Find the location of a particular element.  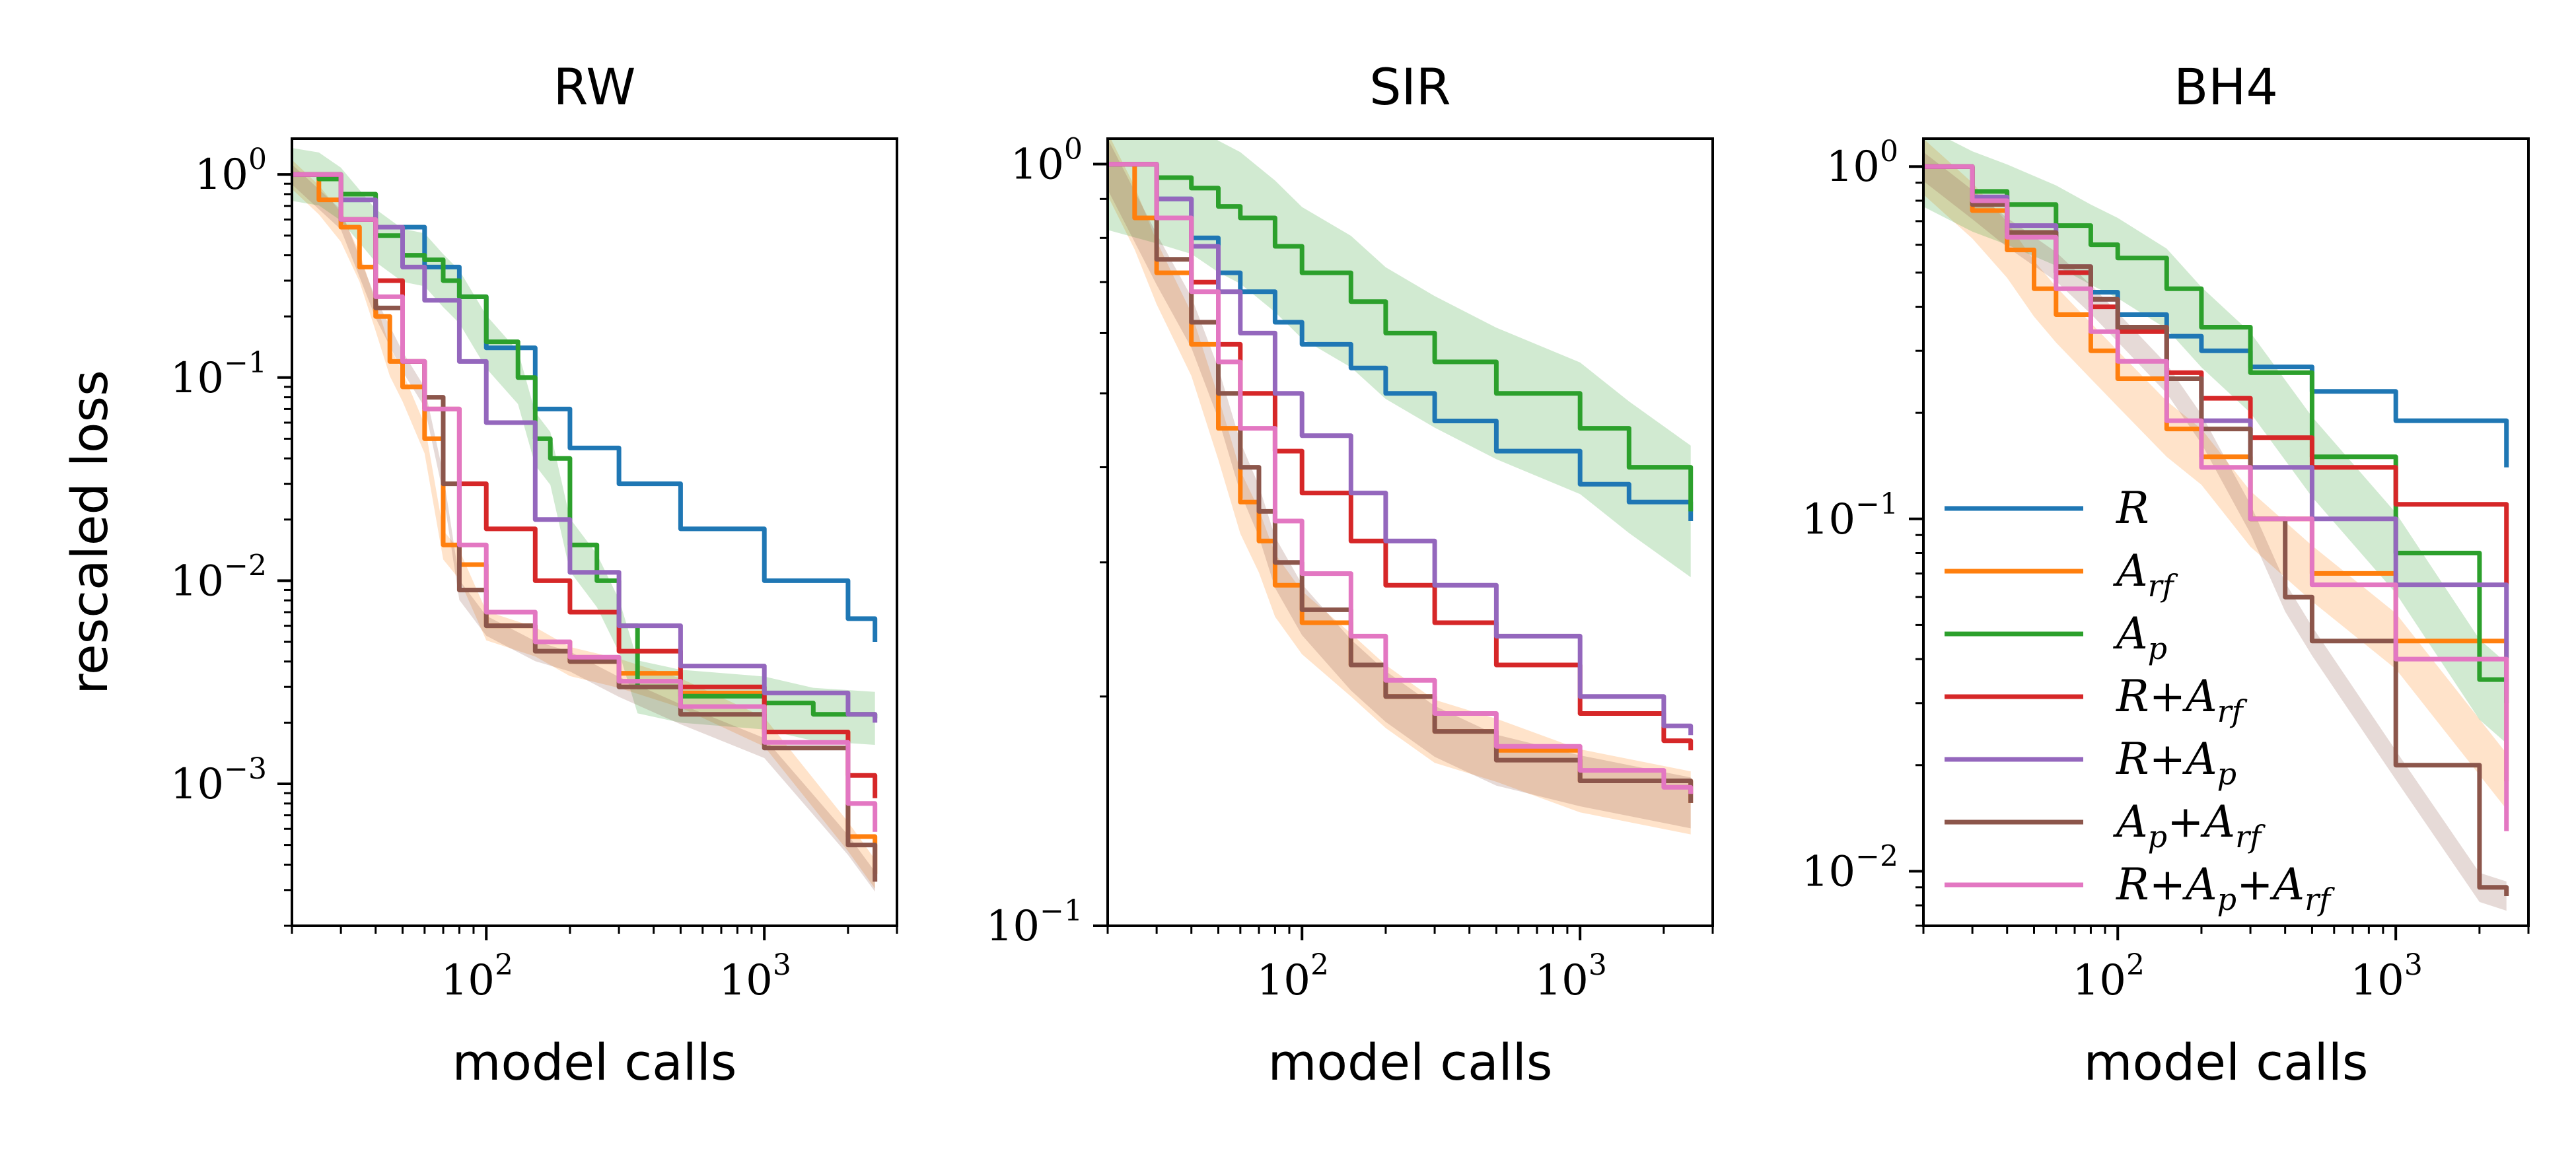

panel-title: SIR is located at coordinates (1410, 86).